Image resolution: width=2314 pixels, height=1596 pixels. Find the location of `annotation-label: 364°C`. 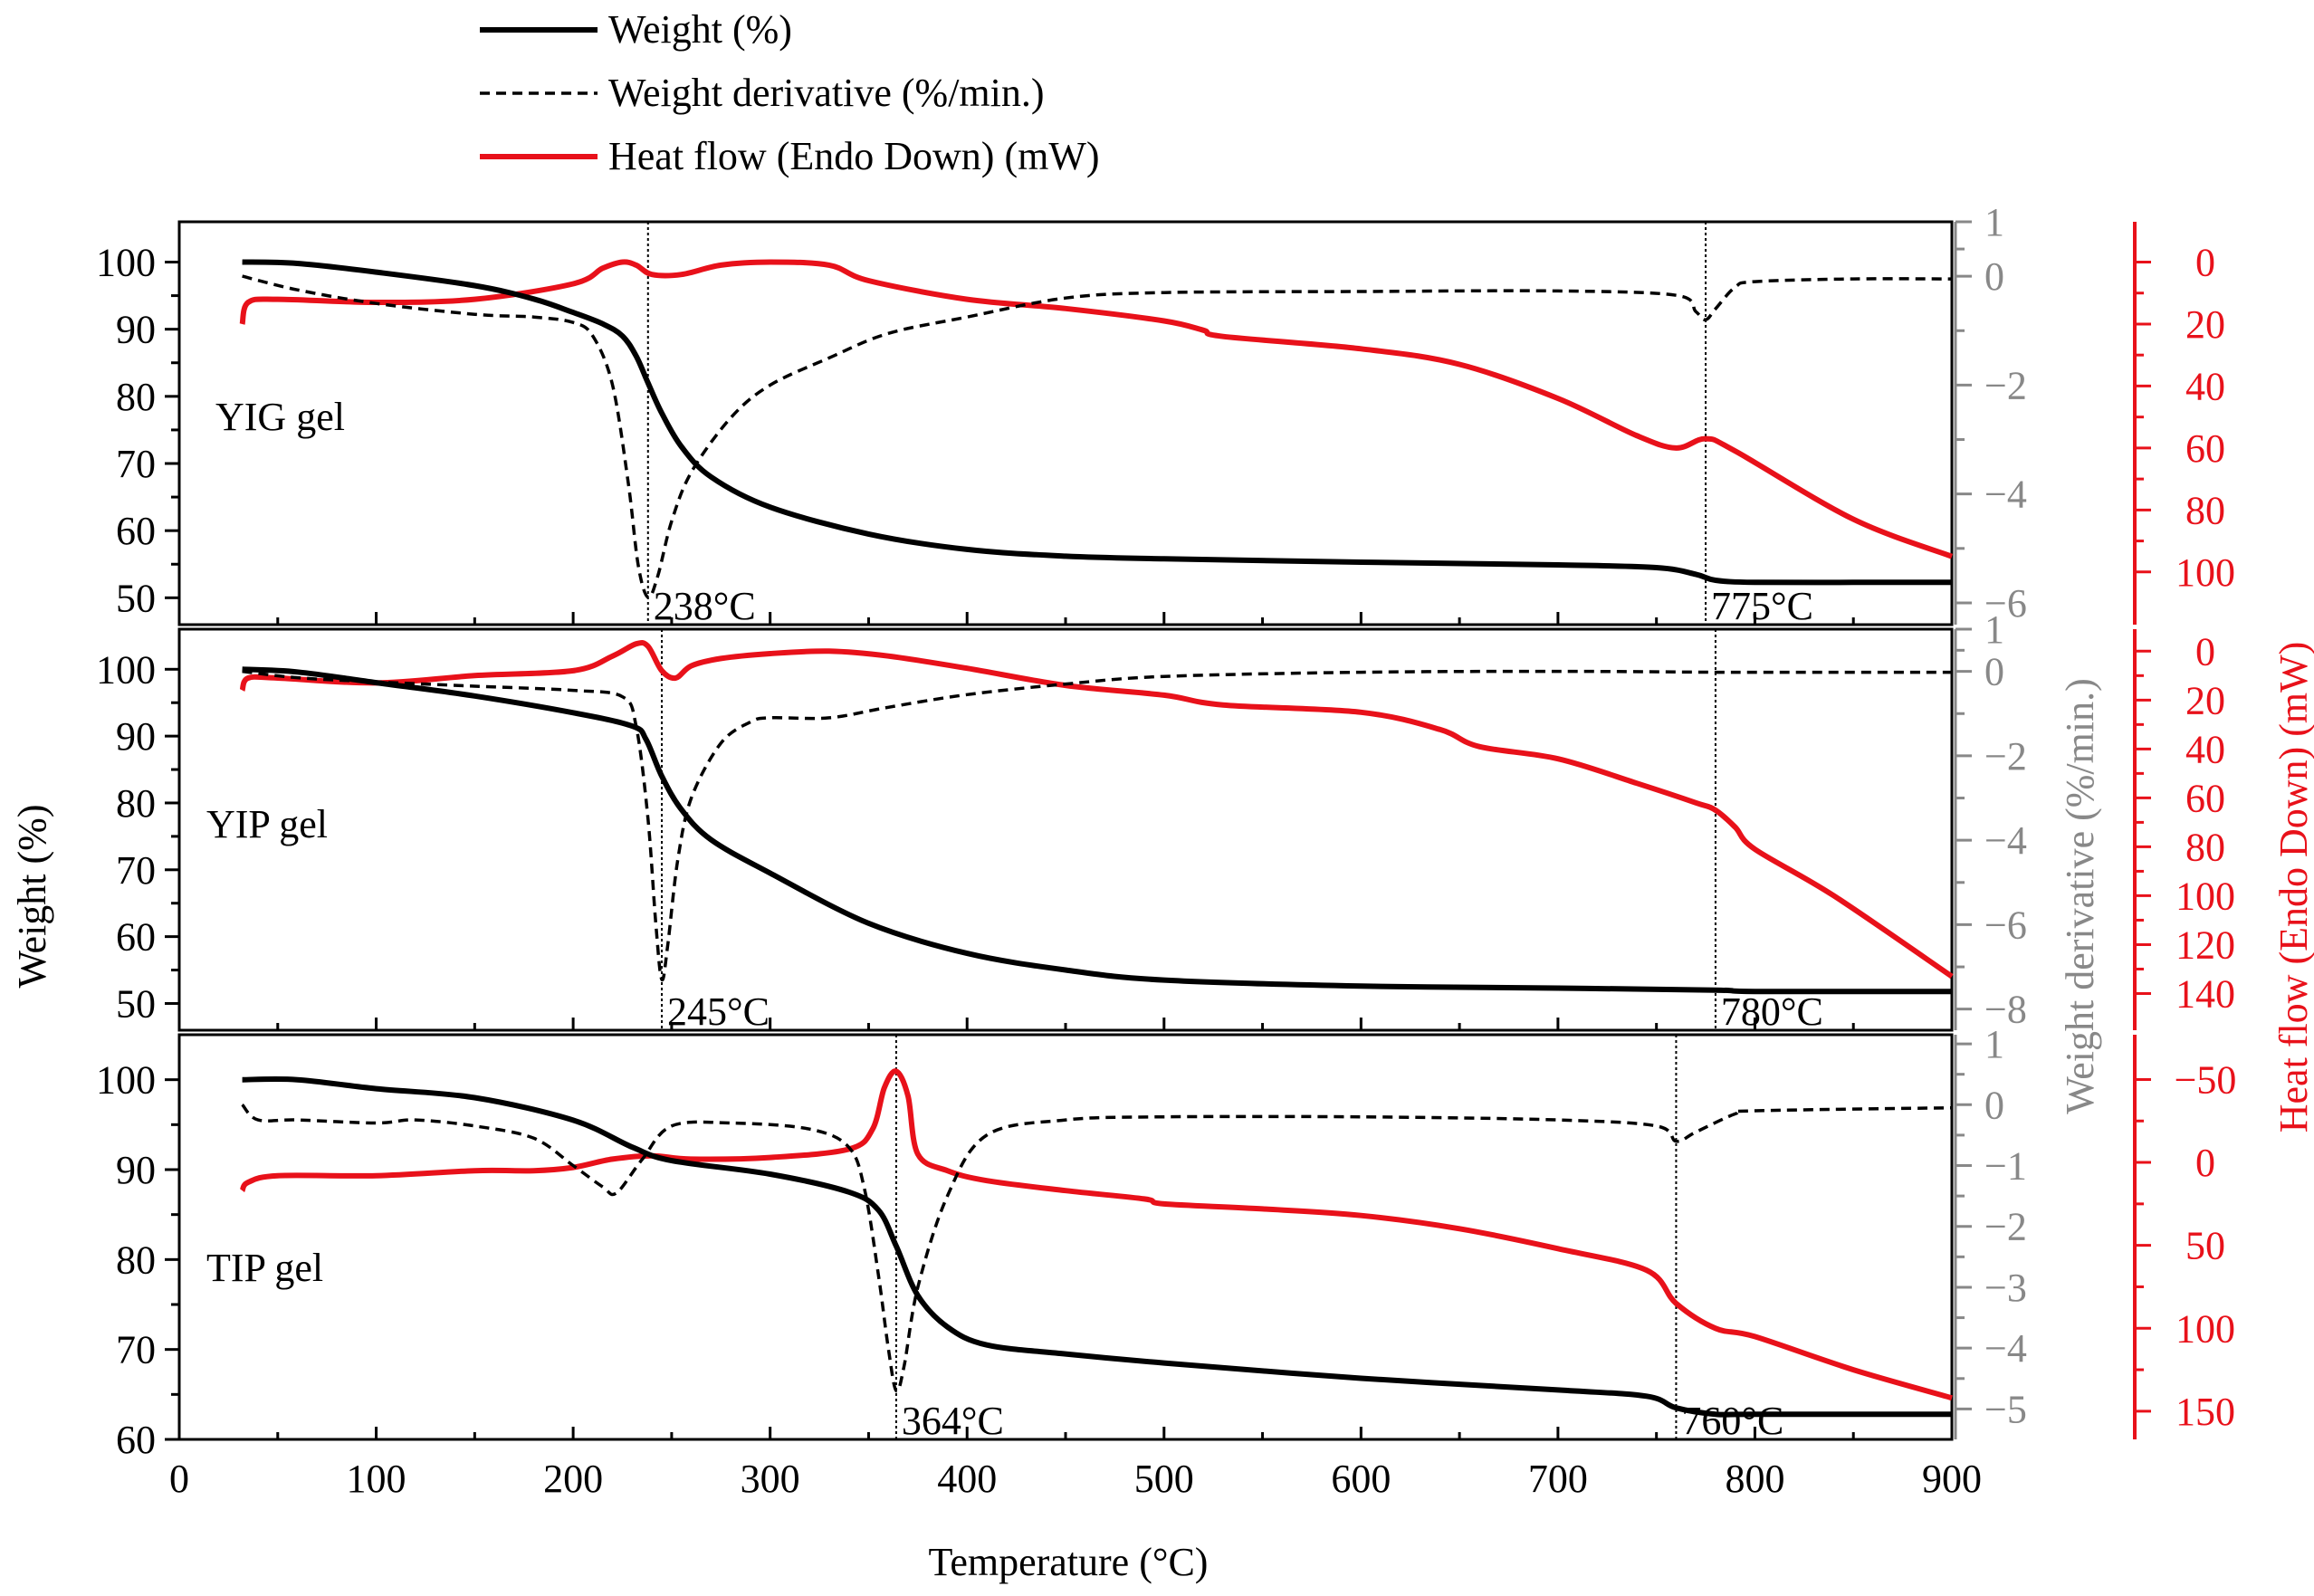

annotation-label: 364°C is located at coordinates (953, 1421).